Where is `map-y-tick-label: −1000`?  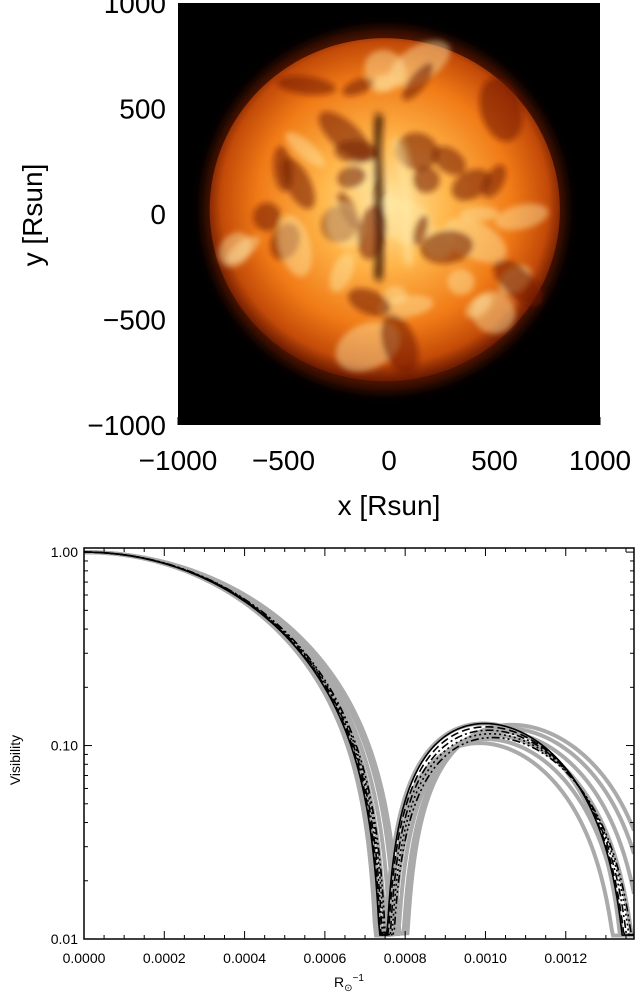
map-y-tick-label: −1000 is located at coordinates (126, 425).